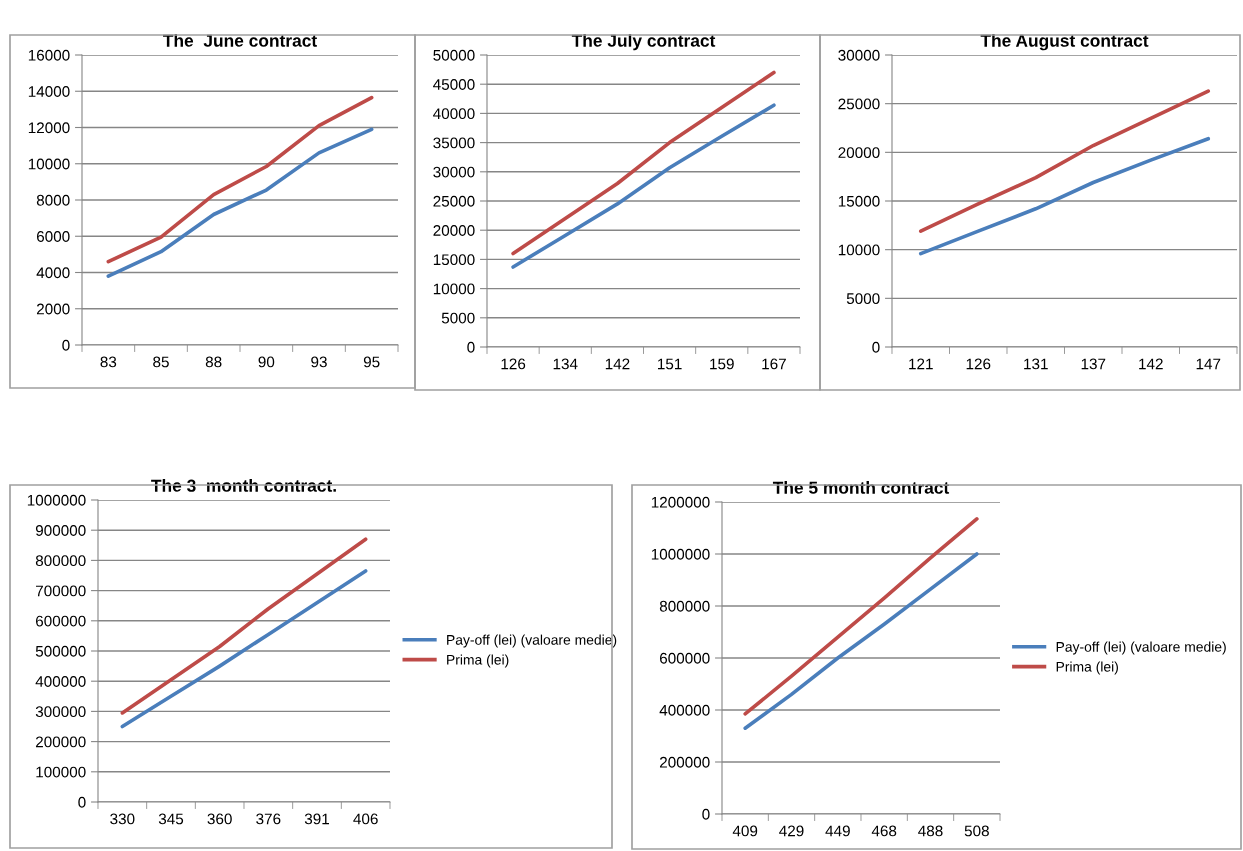 This screenshot has height=851, width=1243. I want to click on x-tick-label: 121, so click(921, 364).